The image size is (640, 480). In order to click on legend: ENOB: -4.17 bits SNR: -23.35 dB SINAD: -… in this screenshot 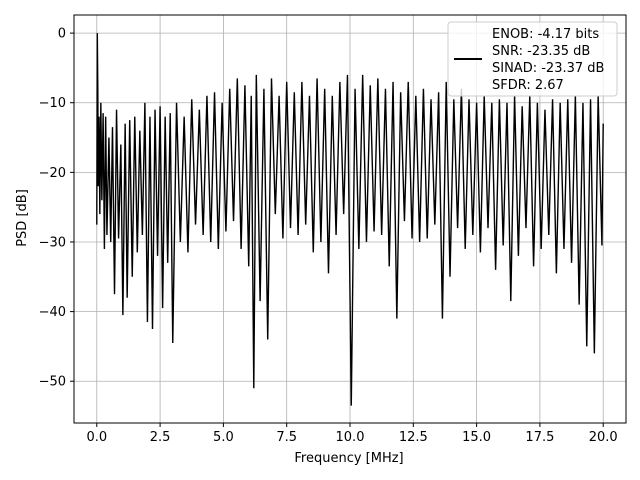, I will do `click(532, 59)`.